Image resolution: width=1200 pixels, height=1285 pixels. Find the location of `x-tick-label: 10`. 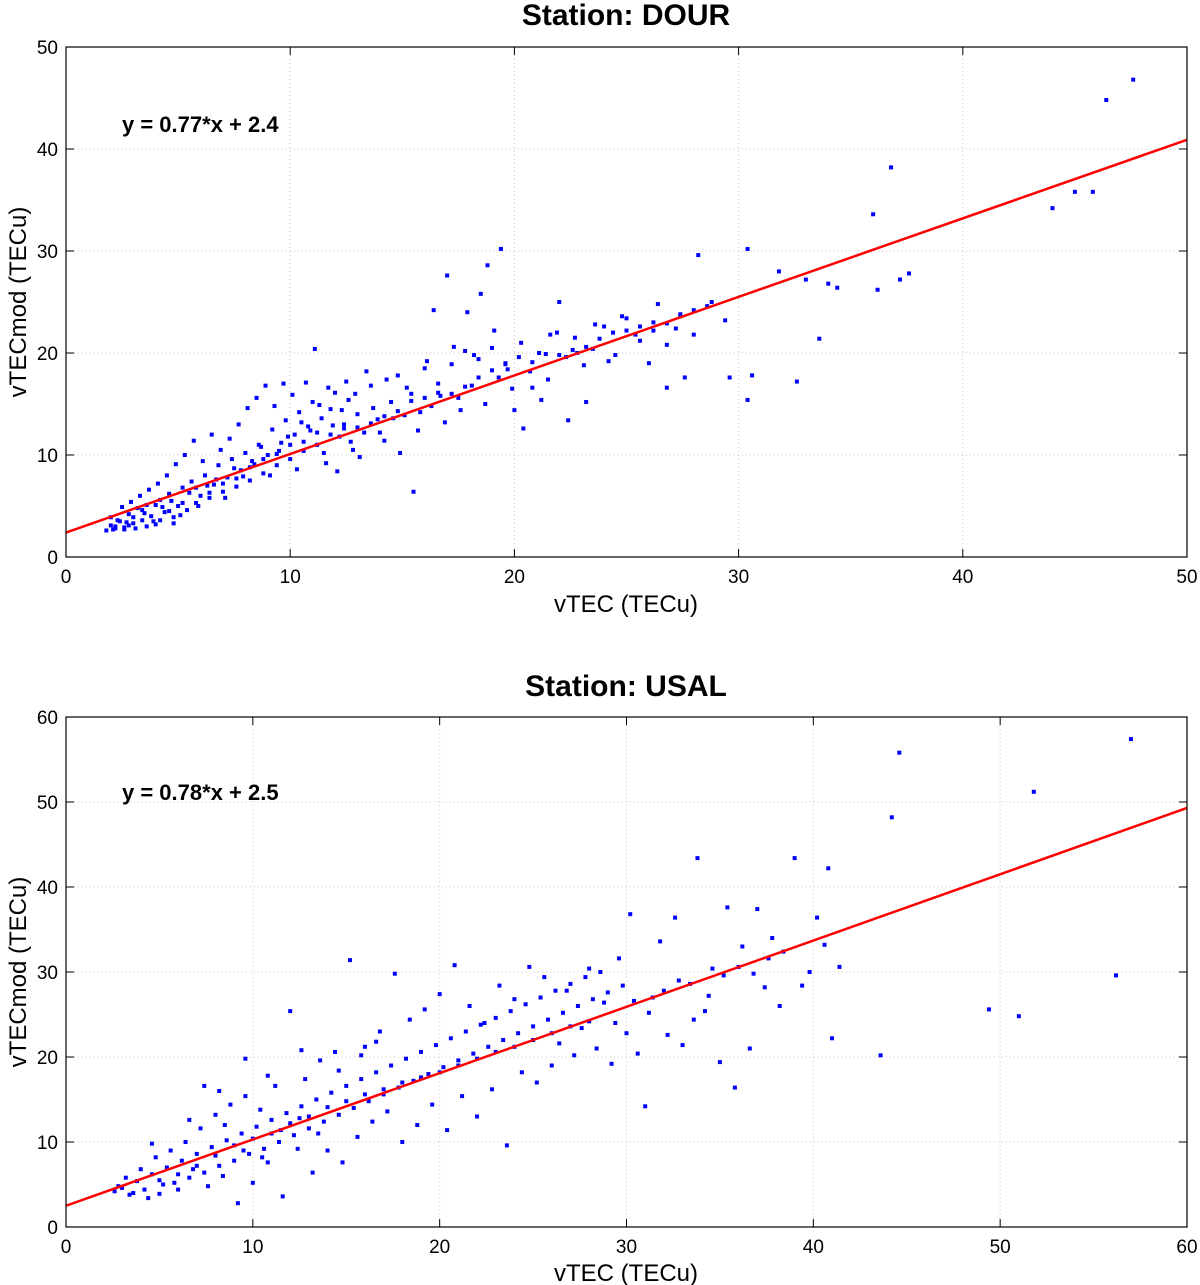

x-tick-label: 10 is located at coordinates (252, 1247).